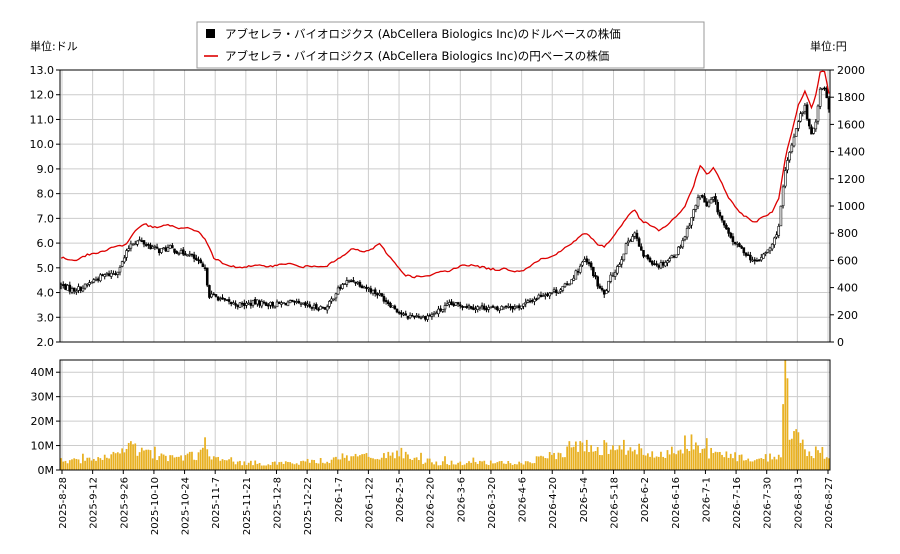  What do you see at coordinates (54, 46) in the screenshot?
I see `left-axis-unit: 単位:ドル` at bounding box center [54, 46].